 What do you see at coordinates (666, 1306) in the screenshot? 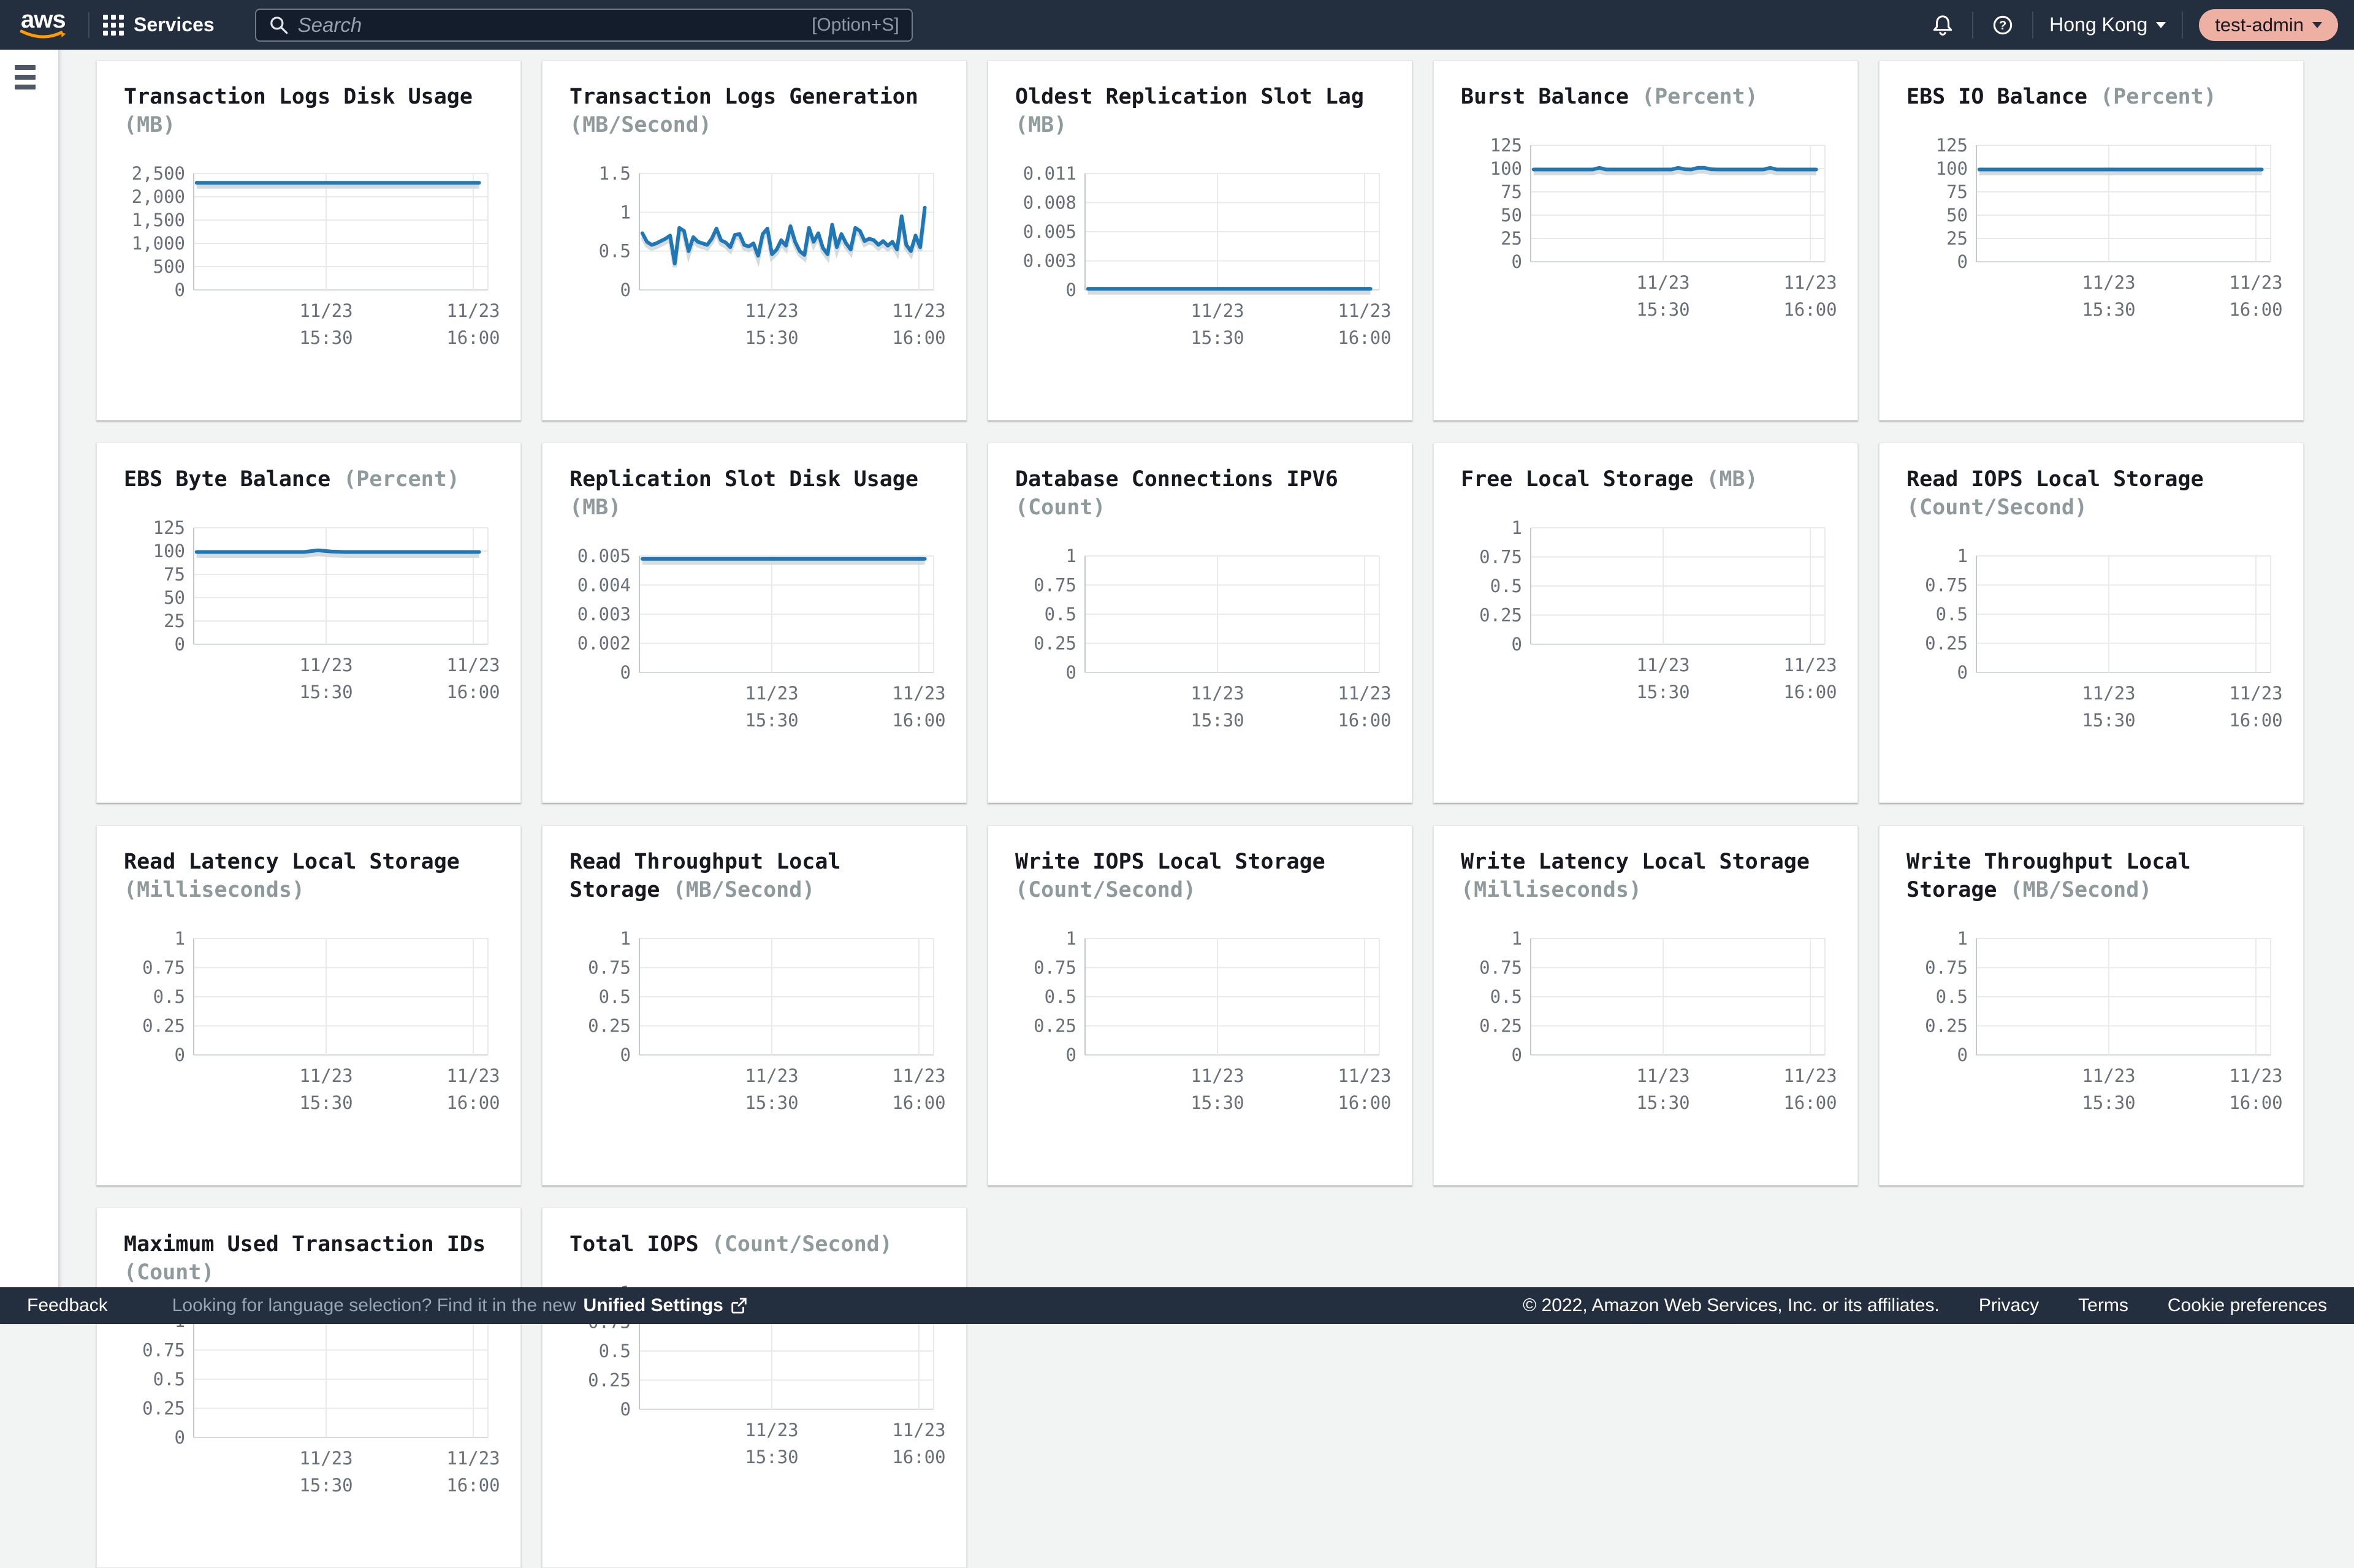
I see `unified-settings-link: Unified Settings` at bounding box center [666, 1306].